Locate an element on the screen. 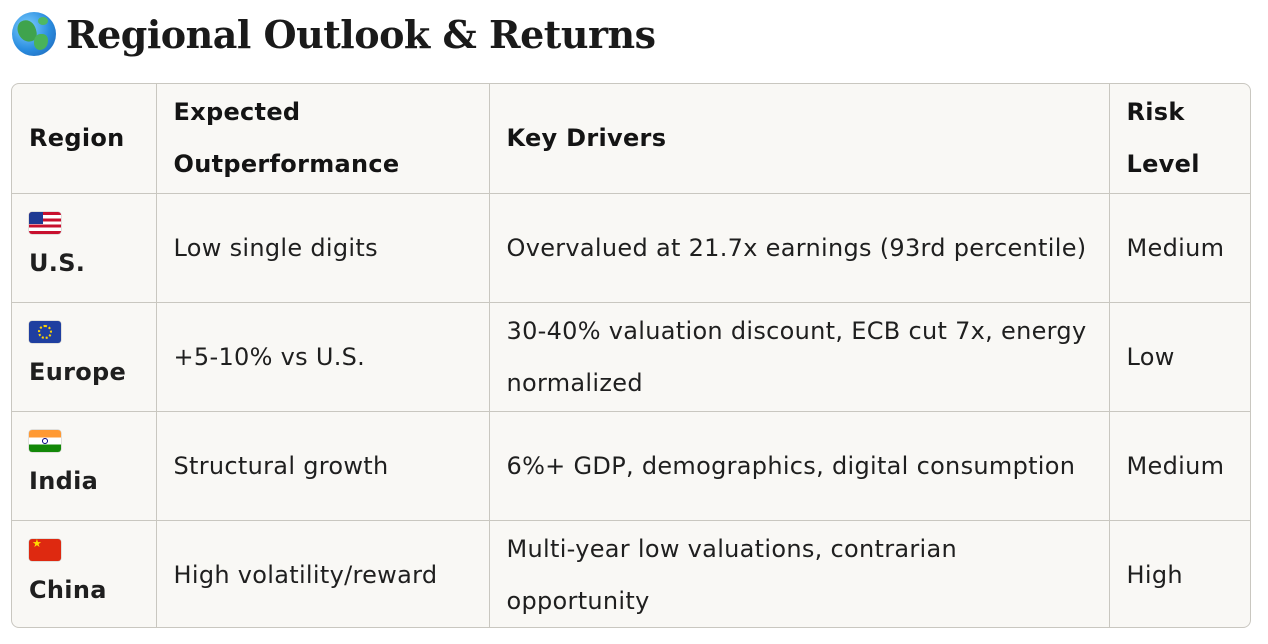  column-header-outperformance: Expected Outperformance is located at coordinates (323, 139).